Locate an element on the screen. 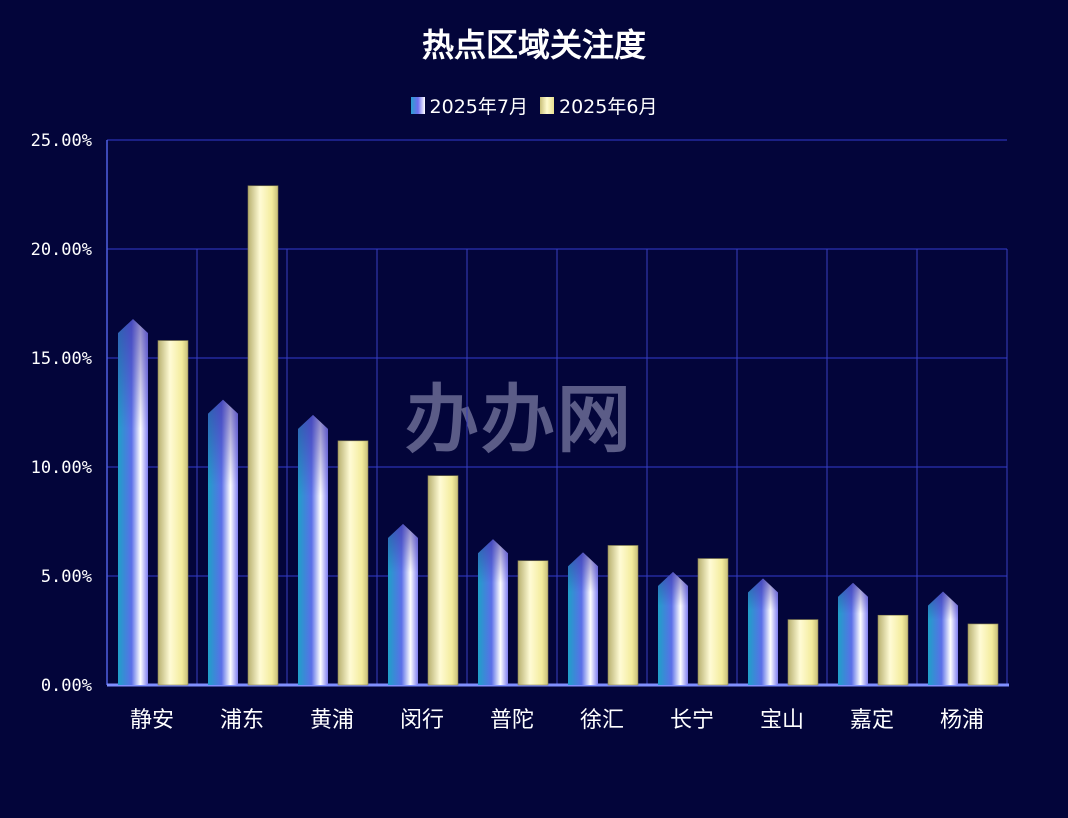 This screenshot has width=1068, height=818. legend: 2025年7月 2025年6月 is located at coordinates (534, 105).